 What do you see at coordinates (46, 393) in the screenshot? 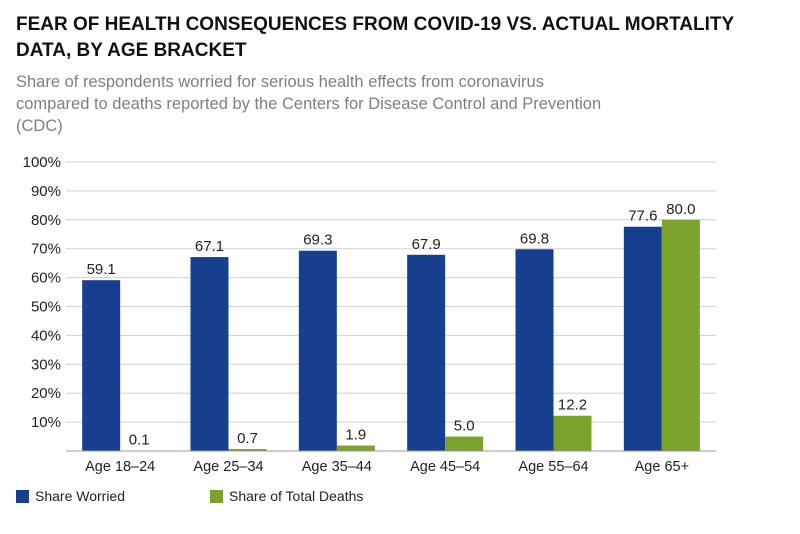
I see `y-tick-label: 20%` at bounding box center [46, 393].